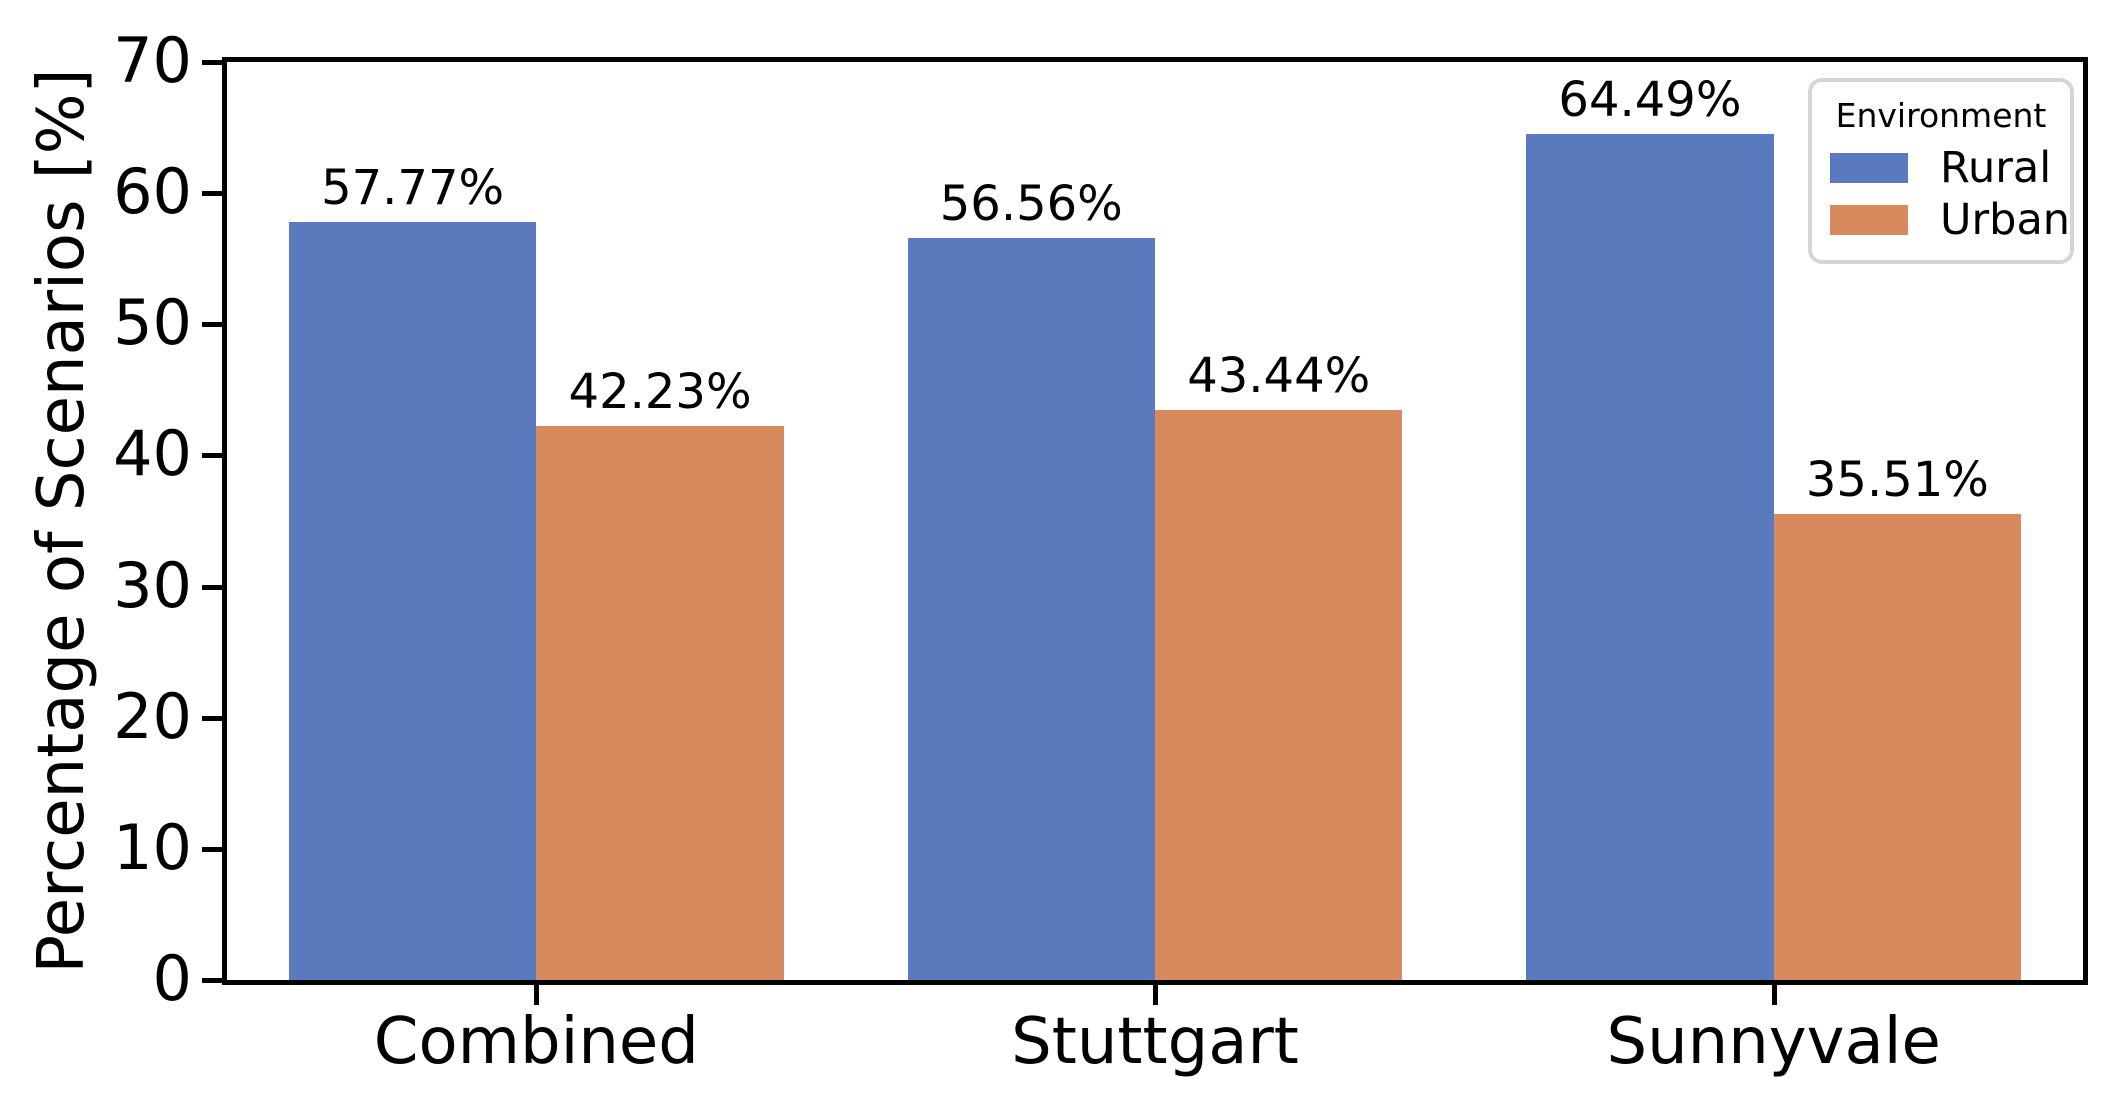 Image resolution: width=2125 pixels, height=1117 pixels. I want to click on x-tick-mark-sunnyvale, so click(1774, 995).